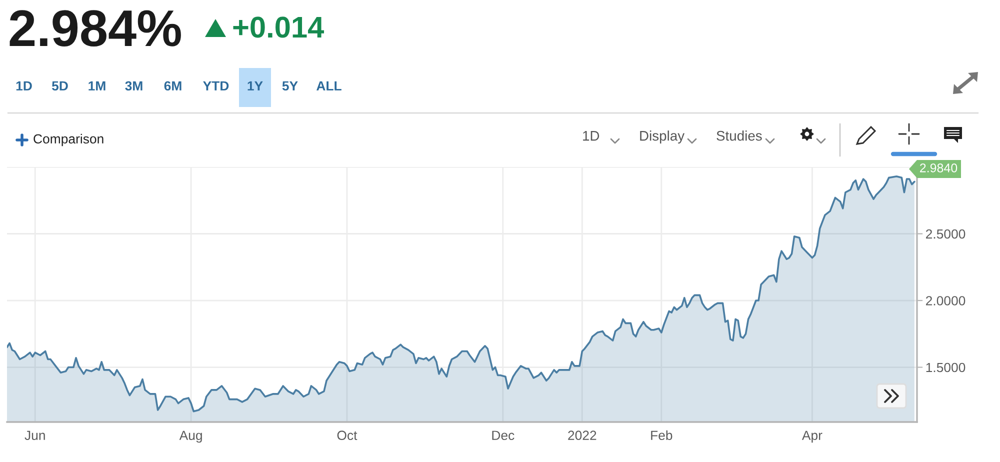  I want to click on text: Studies, so click(739, 135).